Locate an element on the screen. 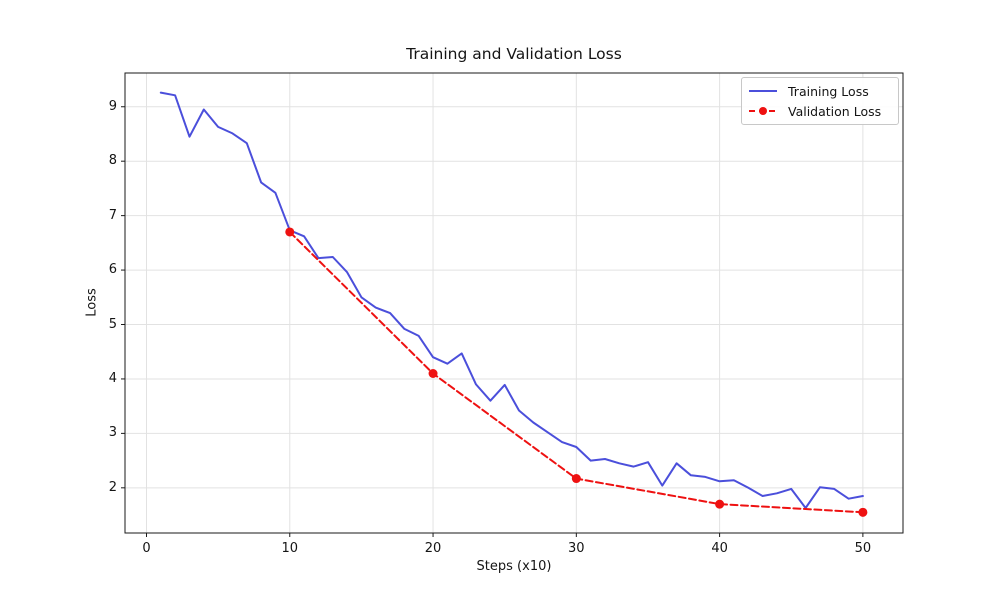 Image resolution: width=1000 pixels, height=600 pixels. legend-label-training: Training Loss is located at coordinates (828, 91).